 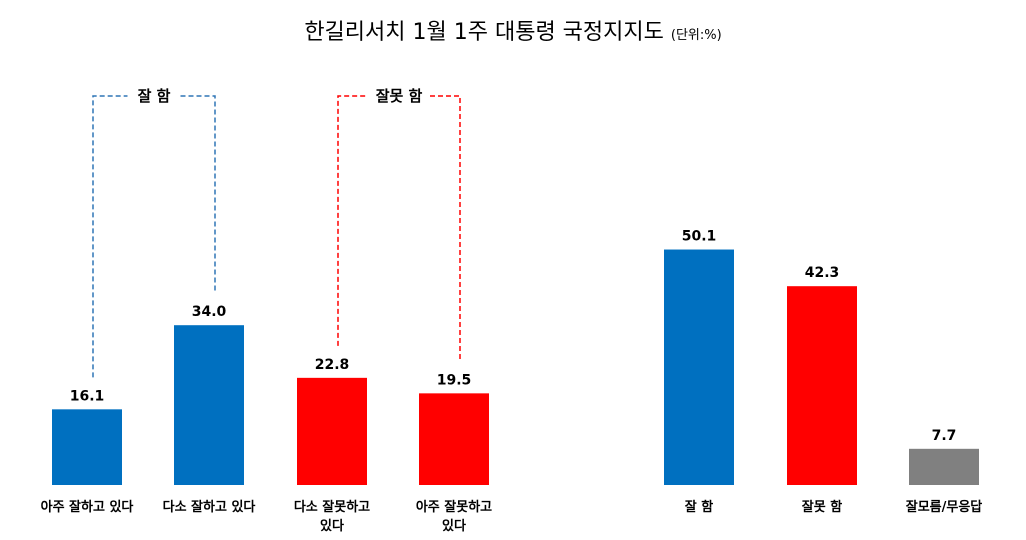 What do you see at coordinates (154, 96) in the screenshot?
I see `group-label: 잘 함` at bounding box center [154, 96].